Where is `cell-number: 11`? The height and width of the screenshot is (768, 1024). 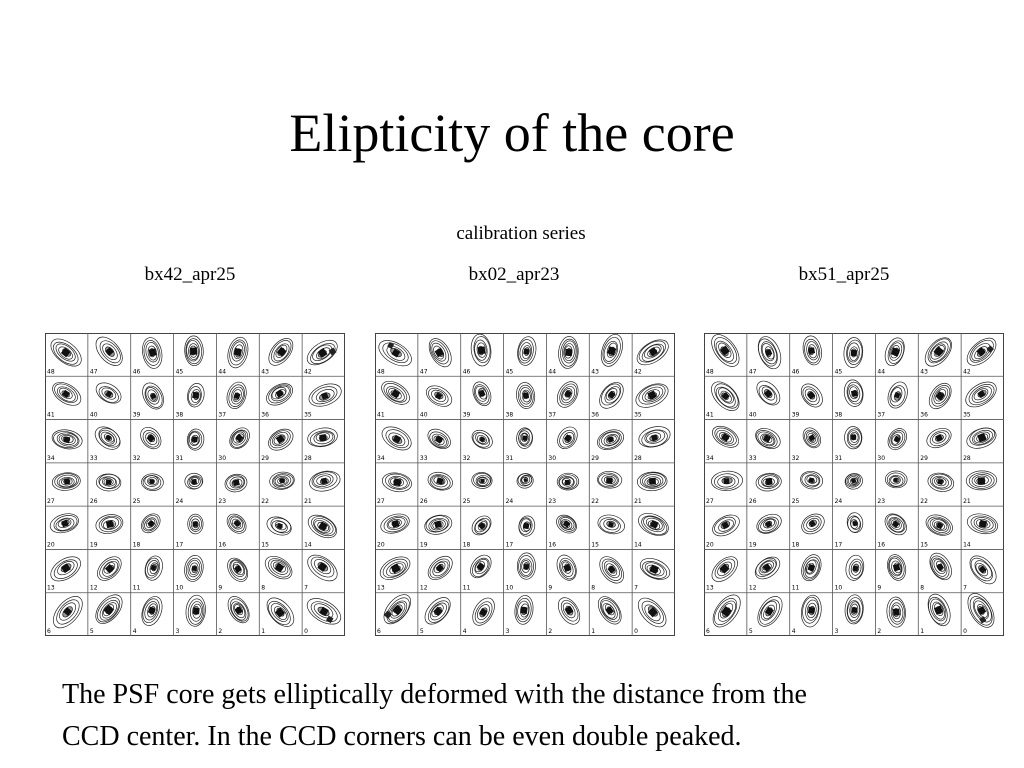 cell-number: 11 is located at coordinates (467, 588).